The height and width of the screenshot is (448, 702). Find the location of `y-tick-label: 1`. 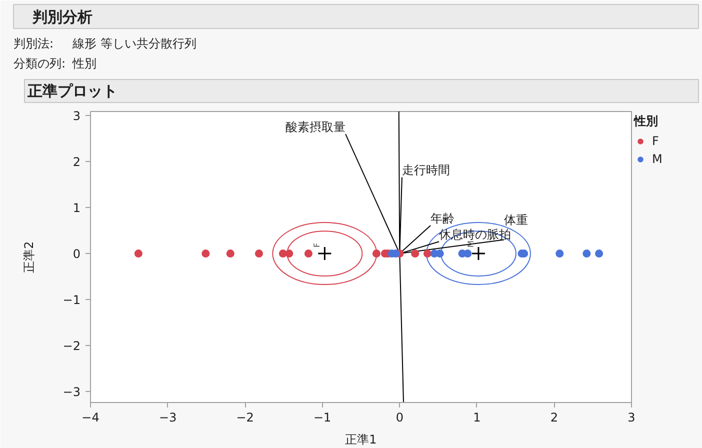

y-tick-label: 1 is located at coordinates (76, 208).